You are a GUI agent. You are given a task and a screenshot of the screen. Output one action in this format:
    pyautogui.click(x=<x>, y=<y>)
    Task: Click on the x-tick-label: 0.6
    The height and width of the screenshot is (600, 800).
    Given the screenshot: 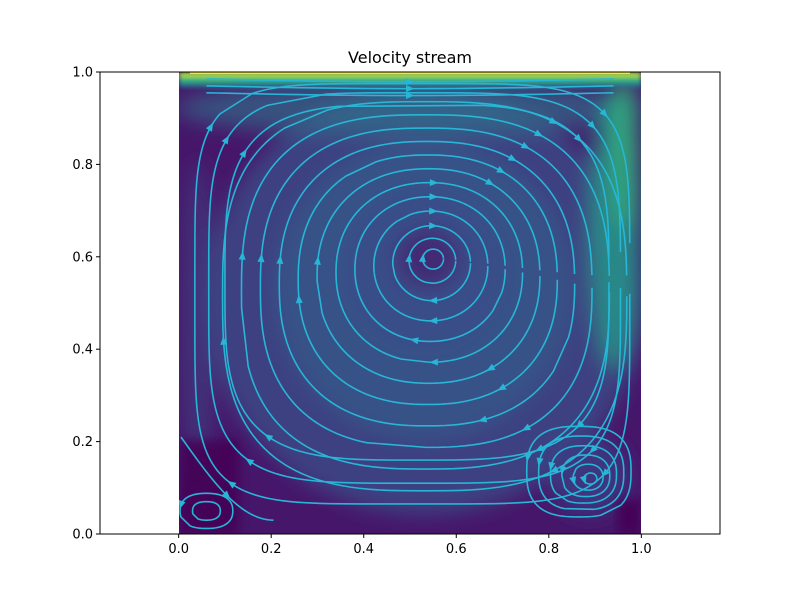 What is the action you would take?
    pyautogui.click(x=456, y=549)
    